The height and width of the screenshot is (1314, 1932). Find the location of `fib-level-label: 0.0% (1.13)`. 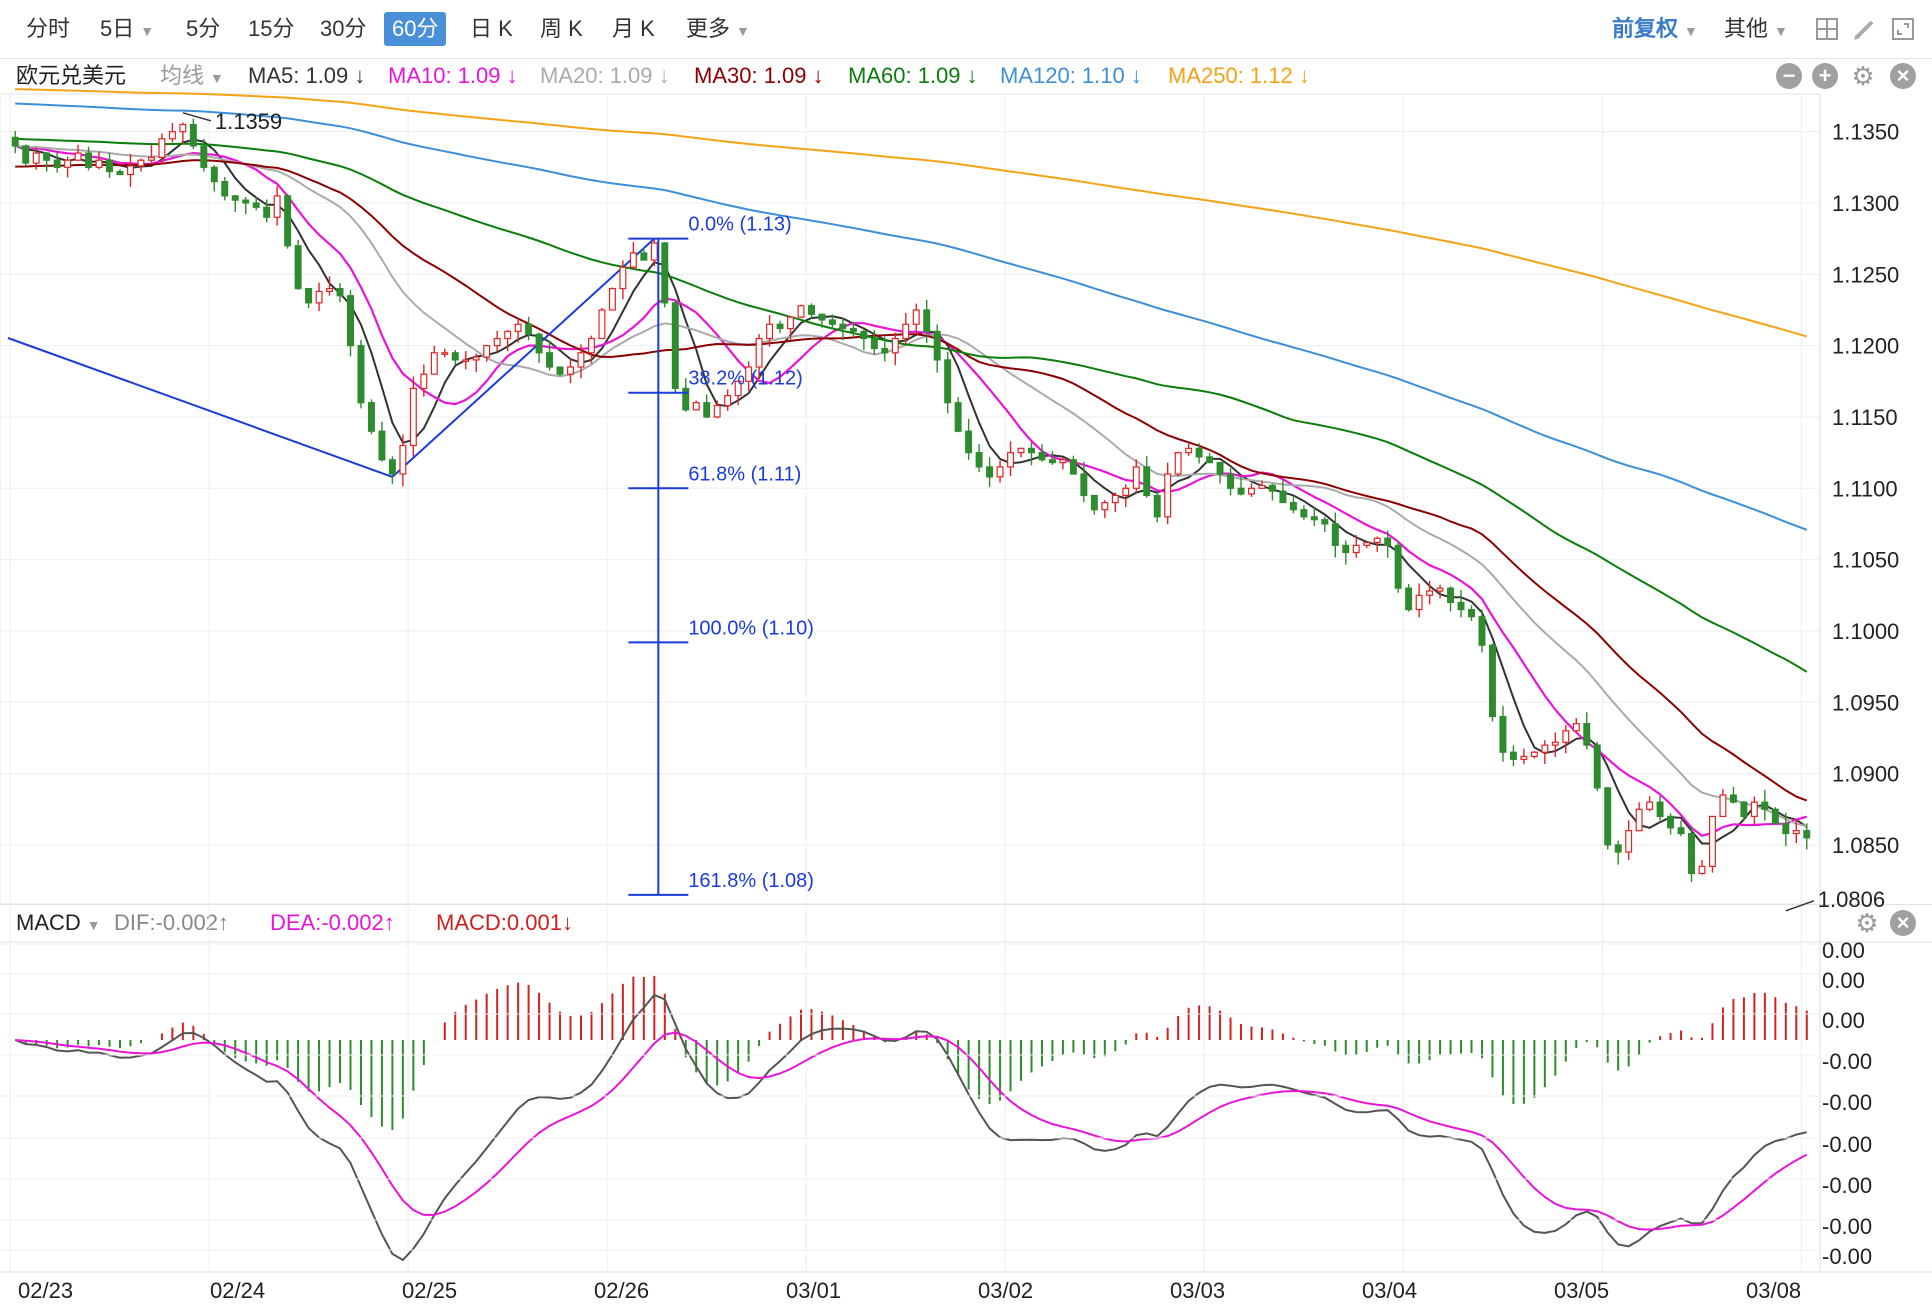

fib-level-label: 0.0% (1.13) is located at coordinates (739, 225).